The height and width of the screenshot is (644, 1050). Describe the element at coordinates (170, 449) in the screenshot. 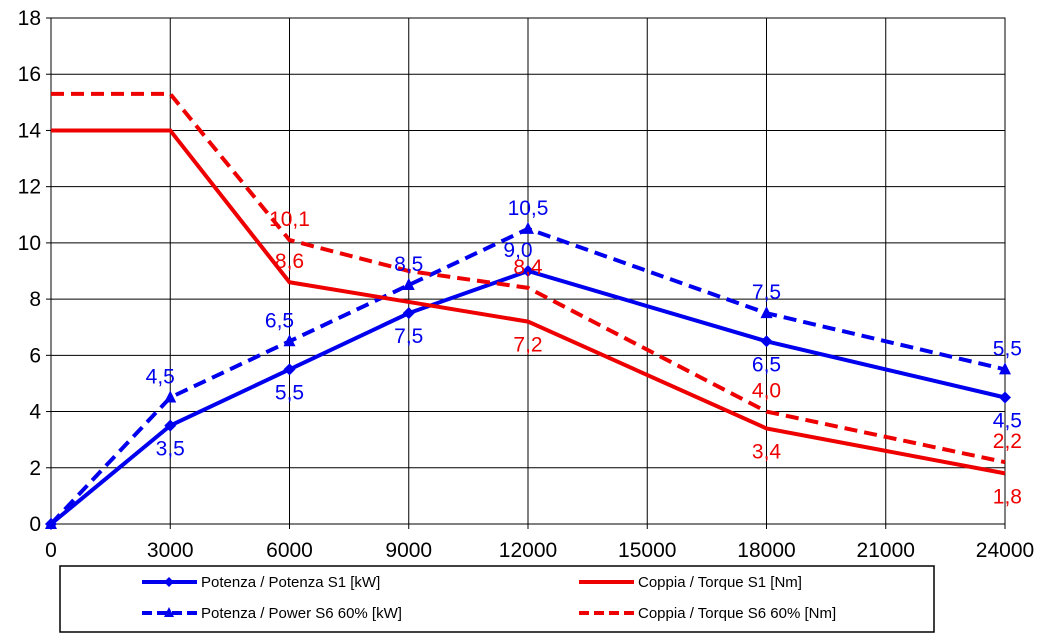

I see `data-label: 3,5` at that location.